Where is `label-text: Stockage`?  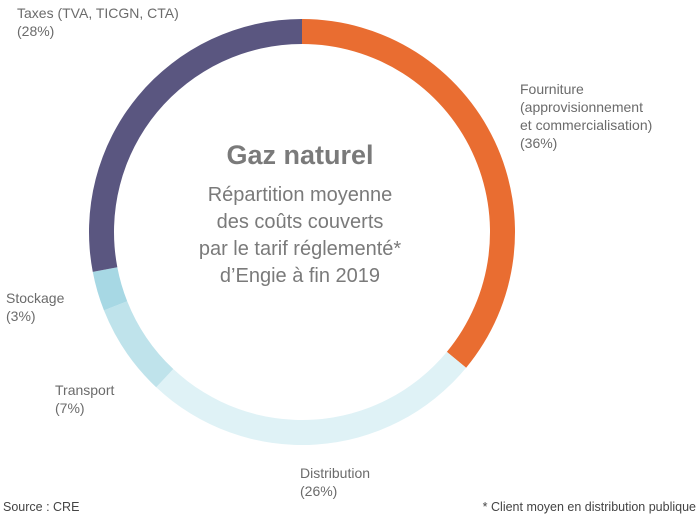
label-text: Stockage is located at coordinates (35, 298).